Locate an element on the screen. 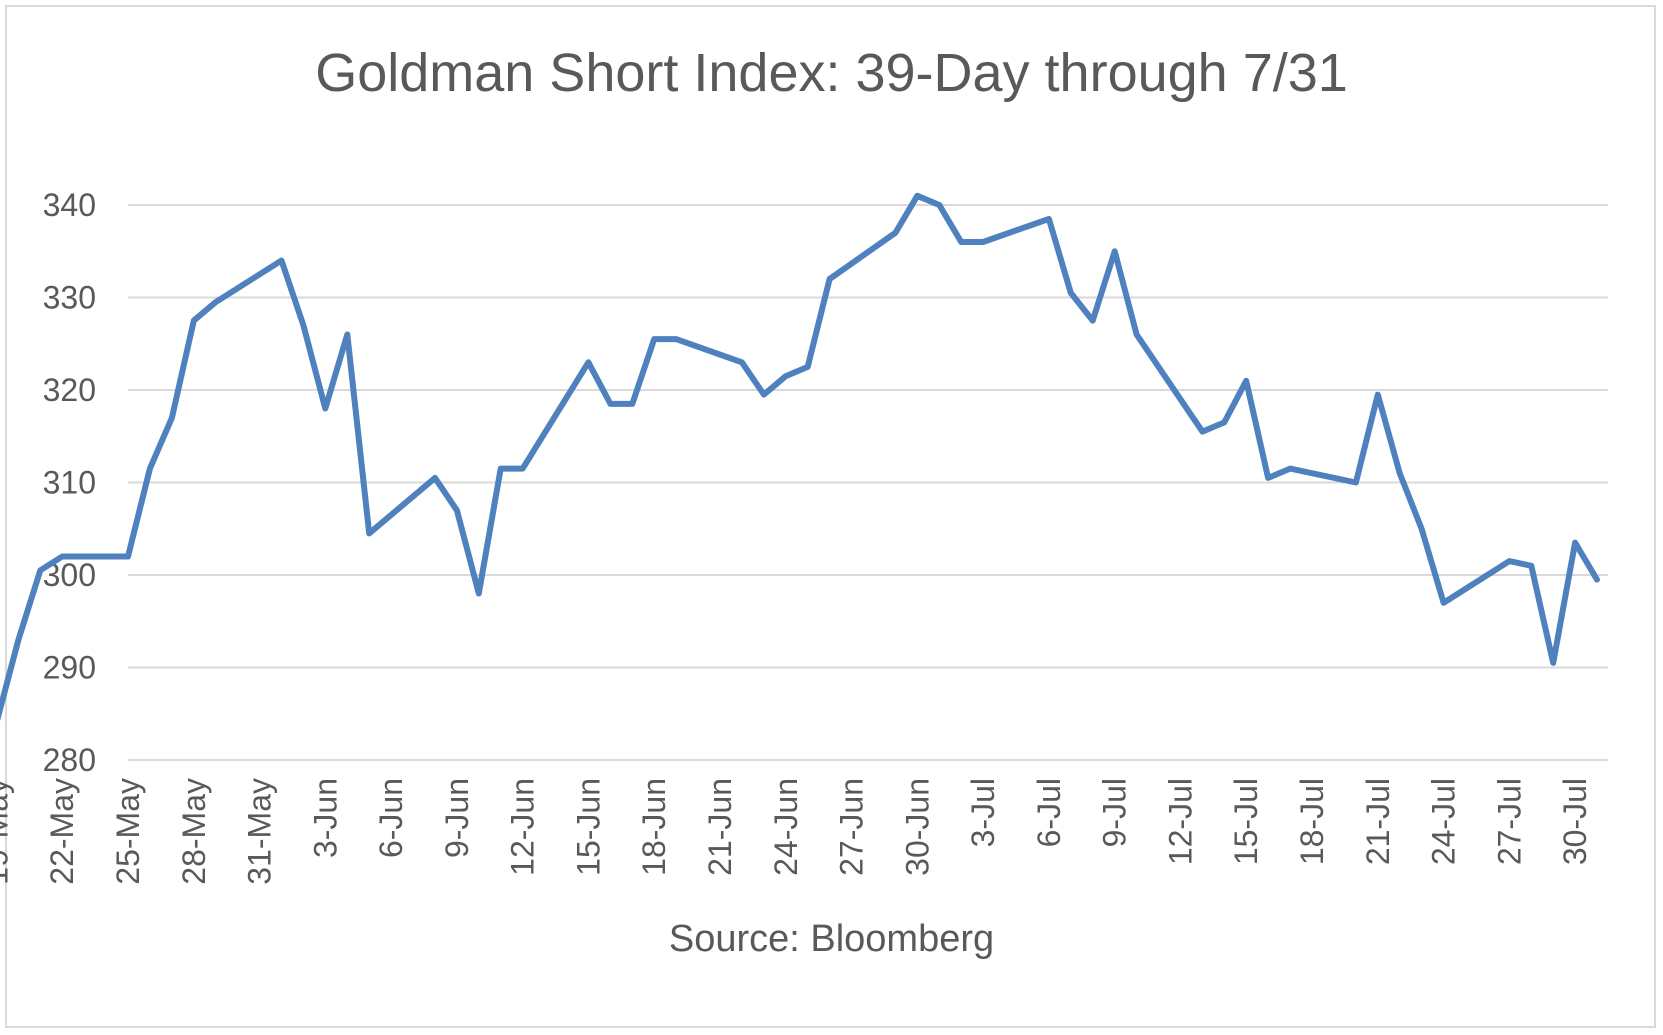 The width and height of the screenshot is (1663, 1035). x-tick-label: 3-Jun is located at coordinates (325, 818).